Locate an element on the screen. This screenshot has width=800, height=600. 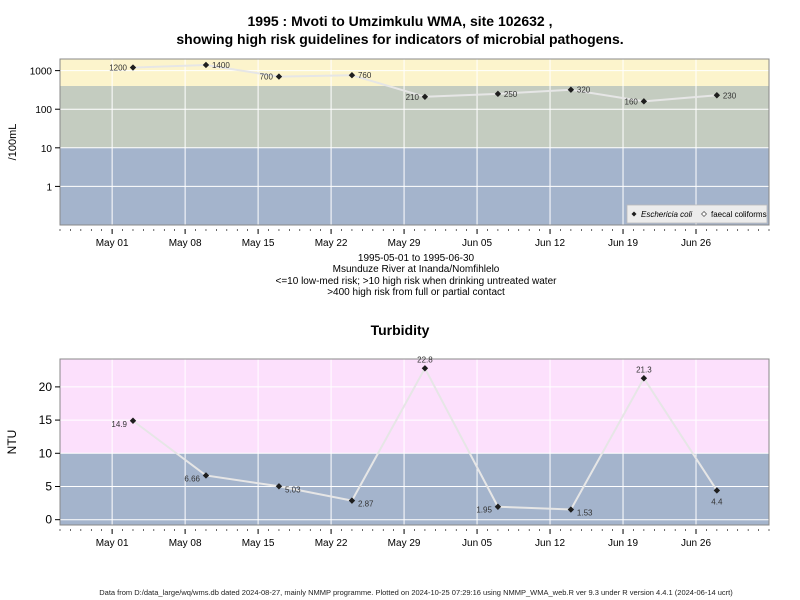
legend-marker-faecal-coliforms is located at coordinates (704, 214).